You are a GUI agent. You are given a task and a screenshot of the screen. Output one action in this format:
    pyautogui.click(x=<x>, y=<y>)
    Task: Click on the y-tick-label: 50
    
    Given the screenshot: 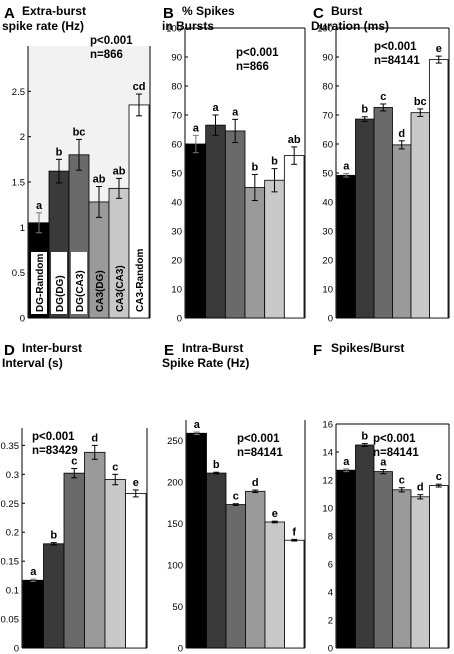 What is the action you would take?
    pyautogui.click(x=177, y=607)
    